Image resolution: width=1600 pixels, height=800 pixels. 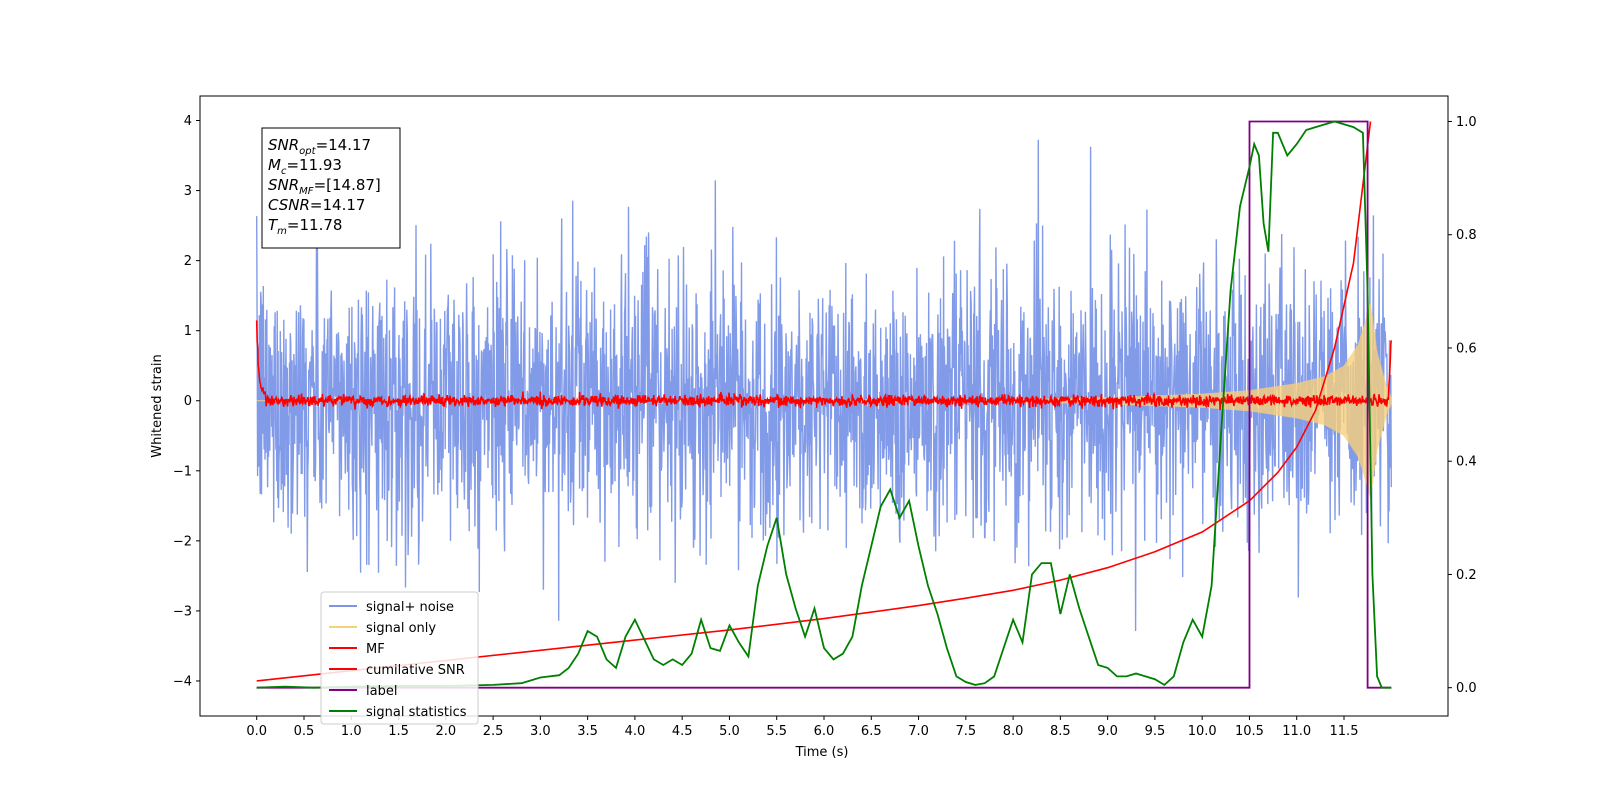 I want to click on y-tick-label-left: 4, so click(x=188, y=121).